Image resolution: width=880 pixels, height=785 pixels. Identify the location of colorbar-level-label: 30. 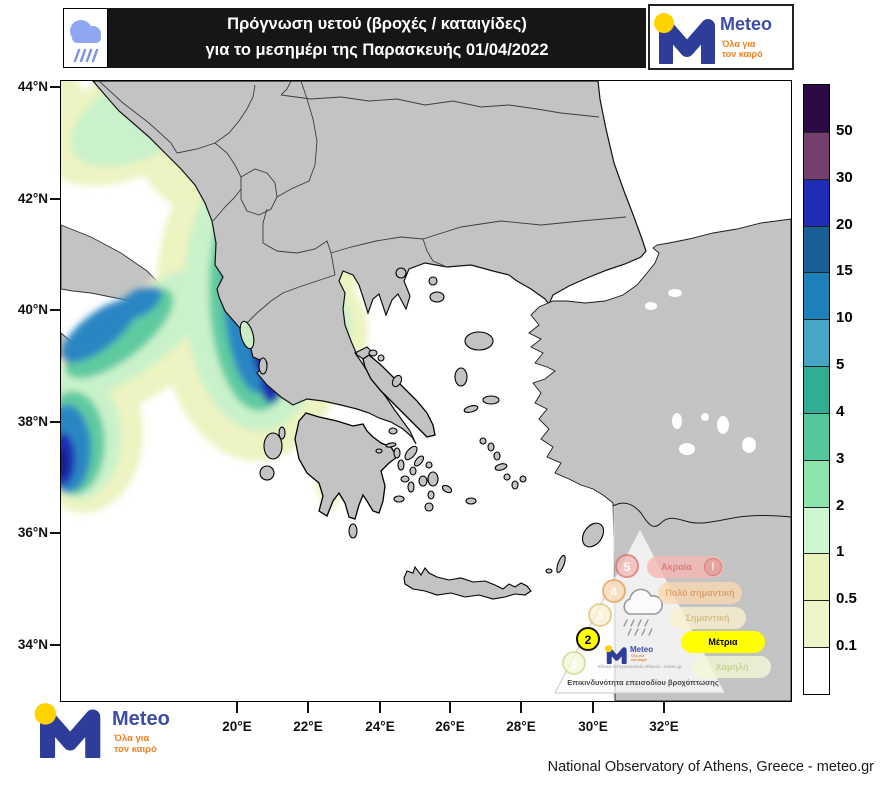
(844, 177).